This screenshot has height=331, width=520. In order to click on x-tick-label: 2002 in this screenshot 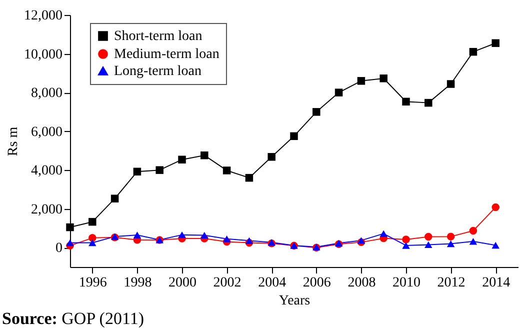, I will do `click(227, 283)`.